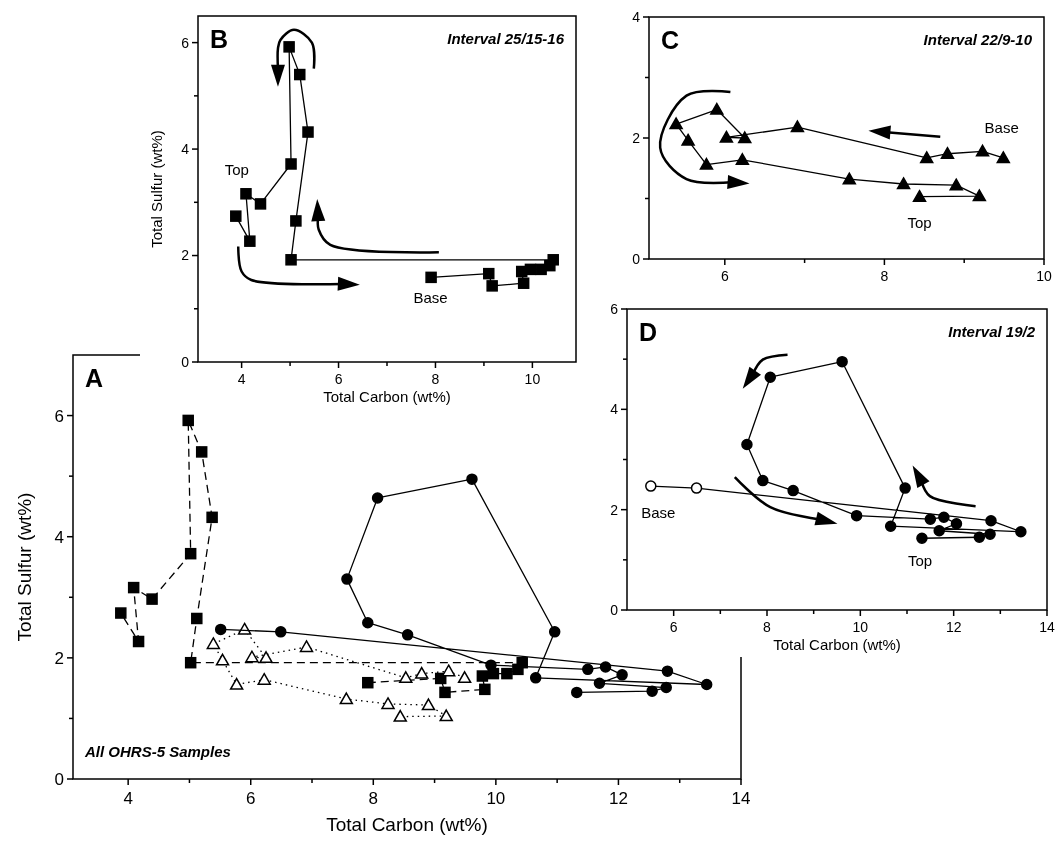 This screenshot has height=841, width=1057. I want to click on y-tick-label: 2, so click(614, 509).